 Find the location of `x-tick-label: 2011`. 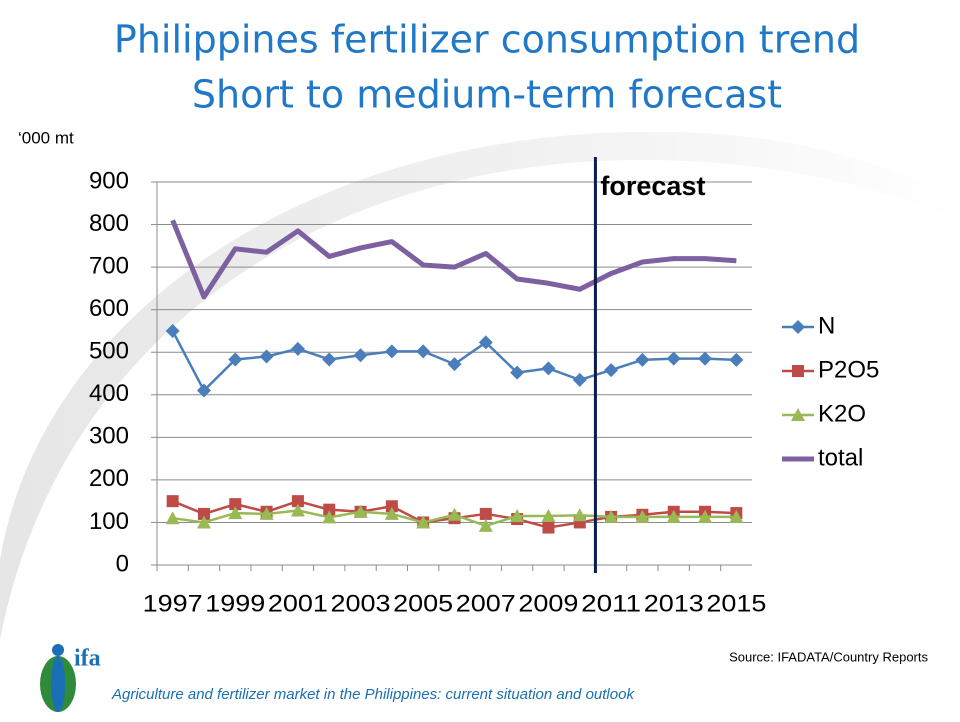

x-tick-label: 2011 is located at coordinates (611, 603).